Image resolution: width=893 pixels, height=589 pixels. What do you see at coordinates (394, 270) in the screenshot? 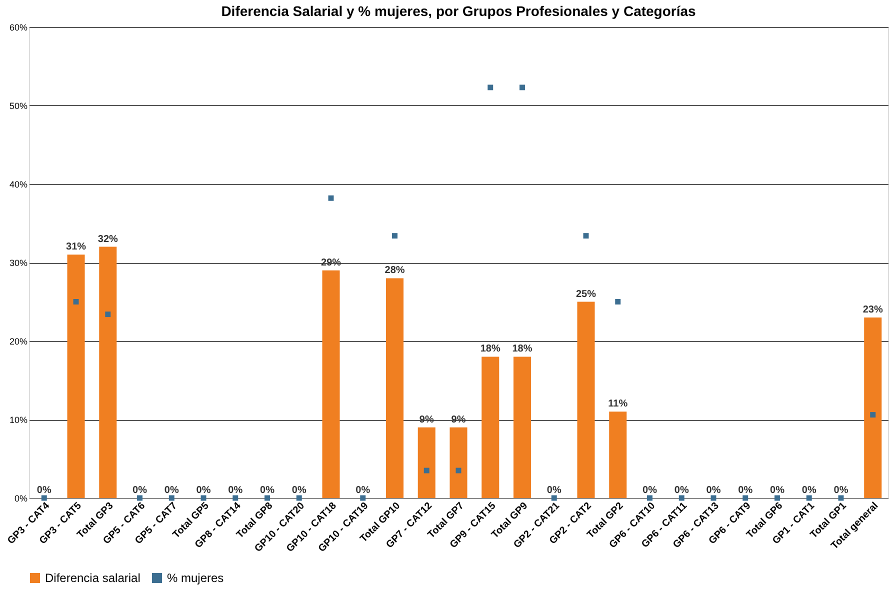
I see `data-label: 28%` at bounding box center [394, 270].